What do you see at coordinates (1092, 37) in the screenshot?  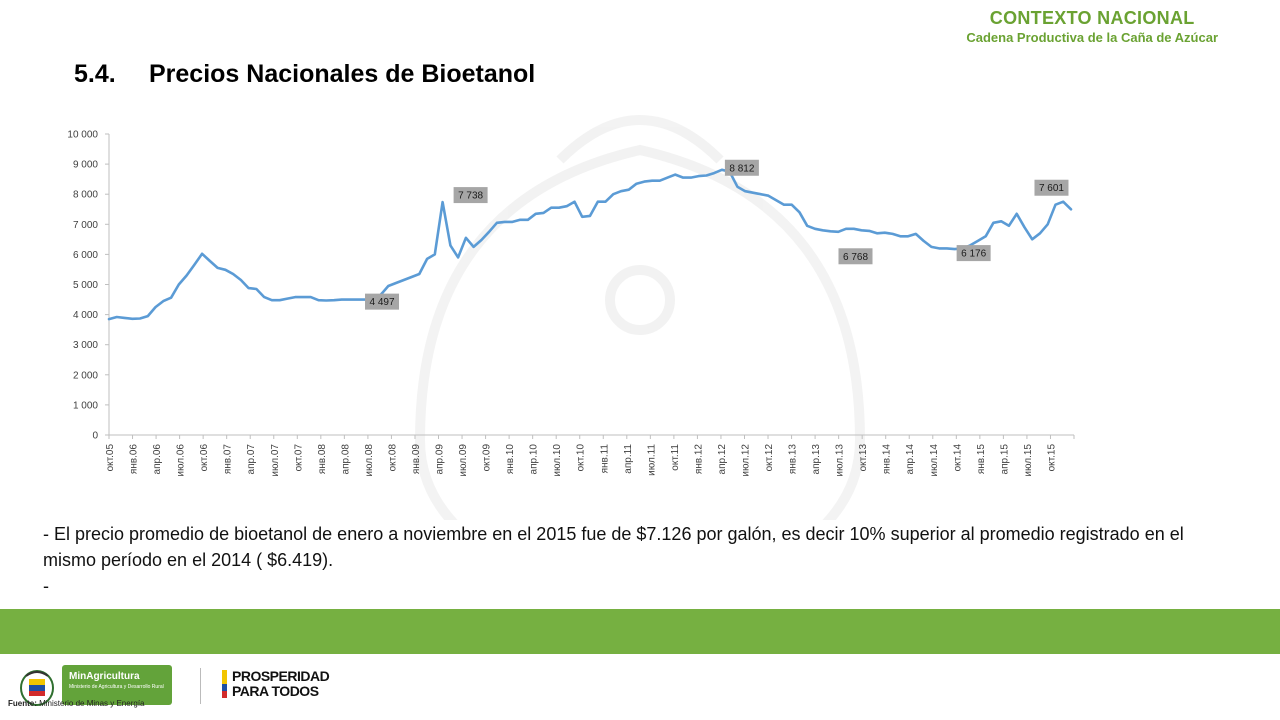 I see `context-subtitle: Cadena Productiva de la Caña de Azúcar` at bounding box center [1092, 37].